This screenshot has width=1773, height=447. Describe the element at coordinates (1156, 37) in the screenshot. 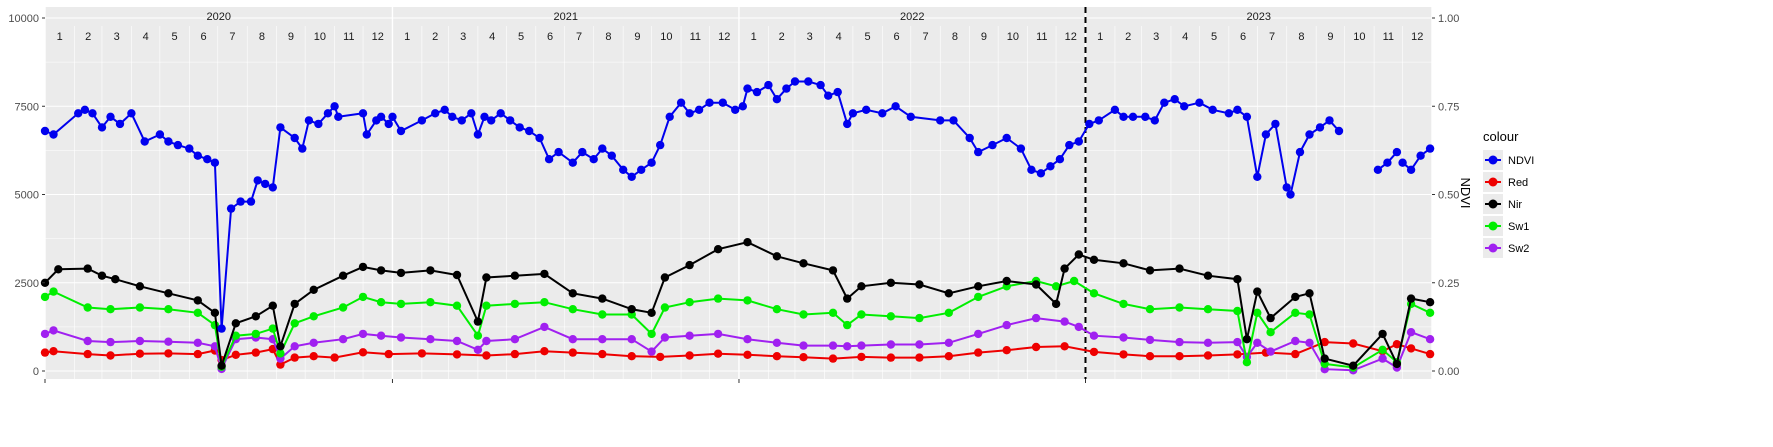

I see `month-label: 3` at that location.